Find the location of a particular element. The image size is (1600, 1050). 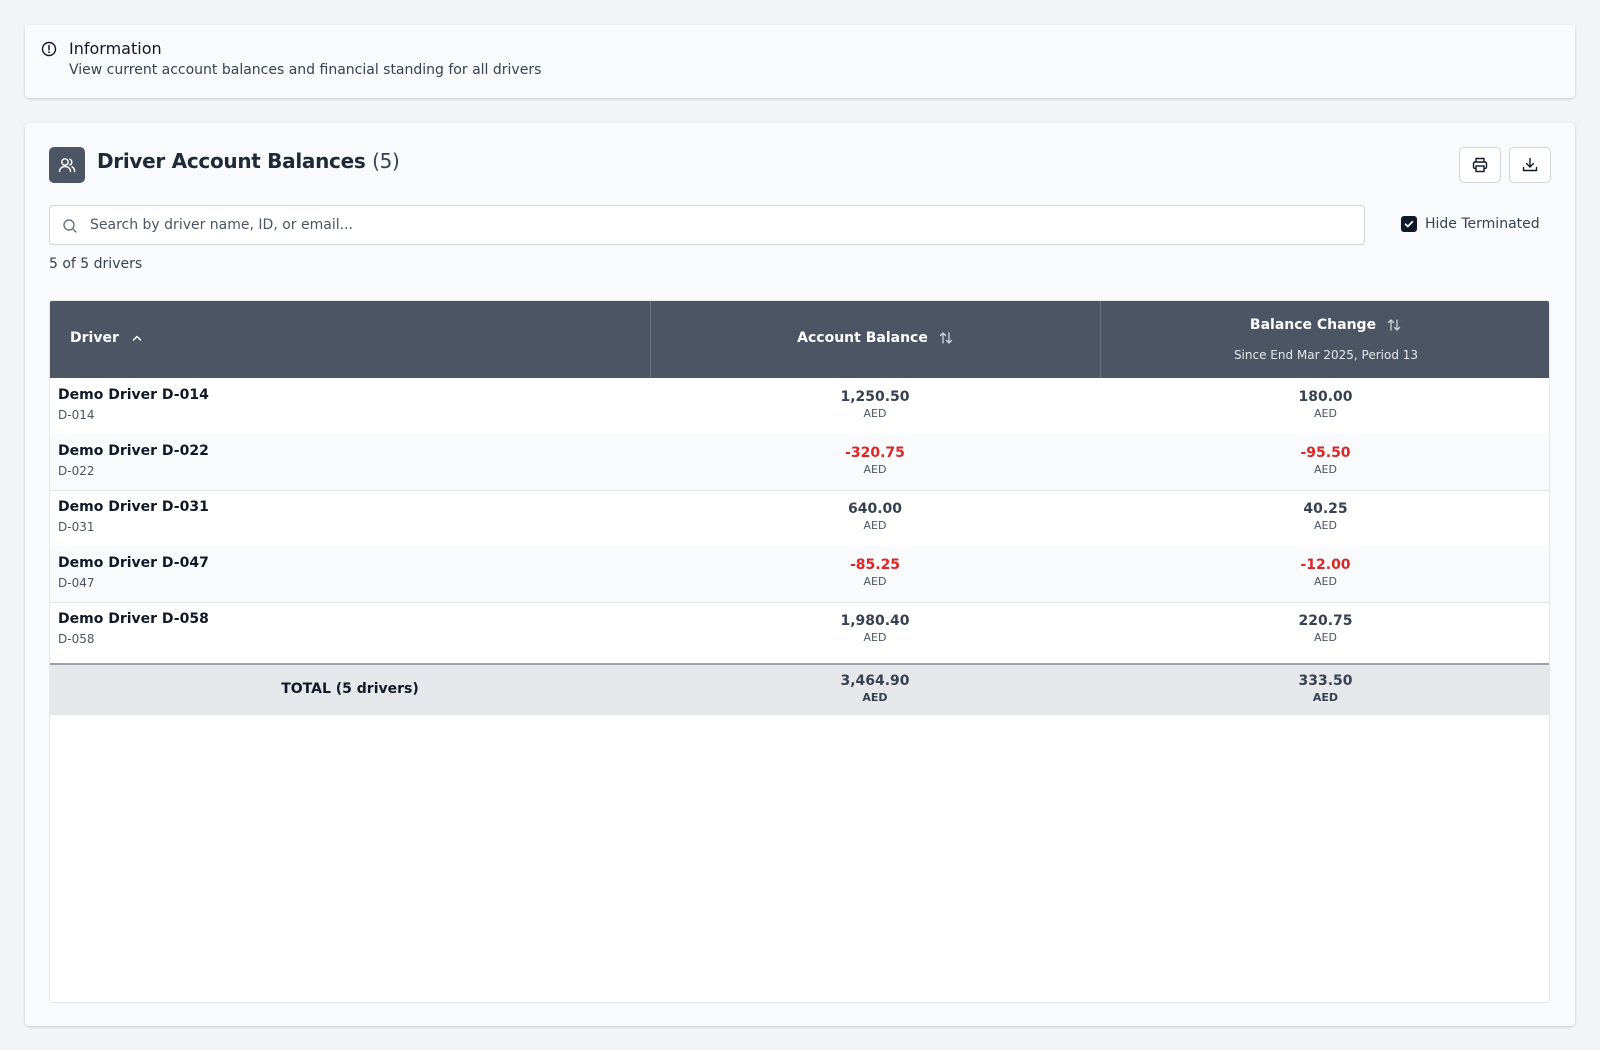

download-button is located at coordinates (1530, 165).